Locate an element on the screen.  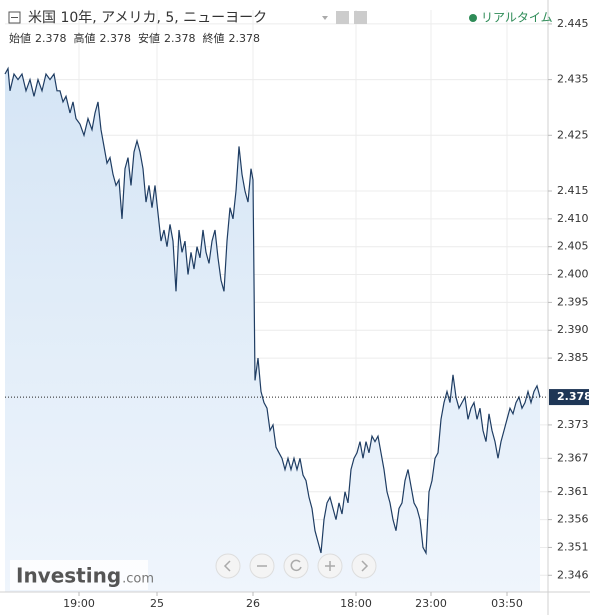
y-tick-label: 2.373 is located at coordinates (573, 424).